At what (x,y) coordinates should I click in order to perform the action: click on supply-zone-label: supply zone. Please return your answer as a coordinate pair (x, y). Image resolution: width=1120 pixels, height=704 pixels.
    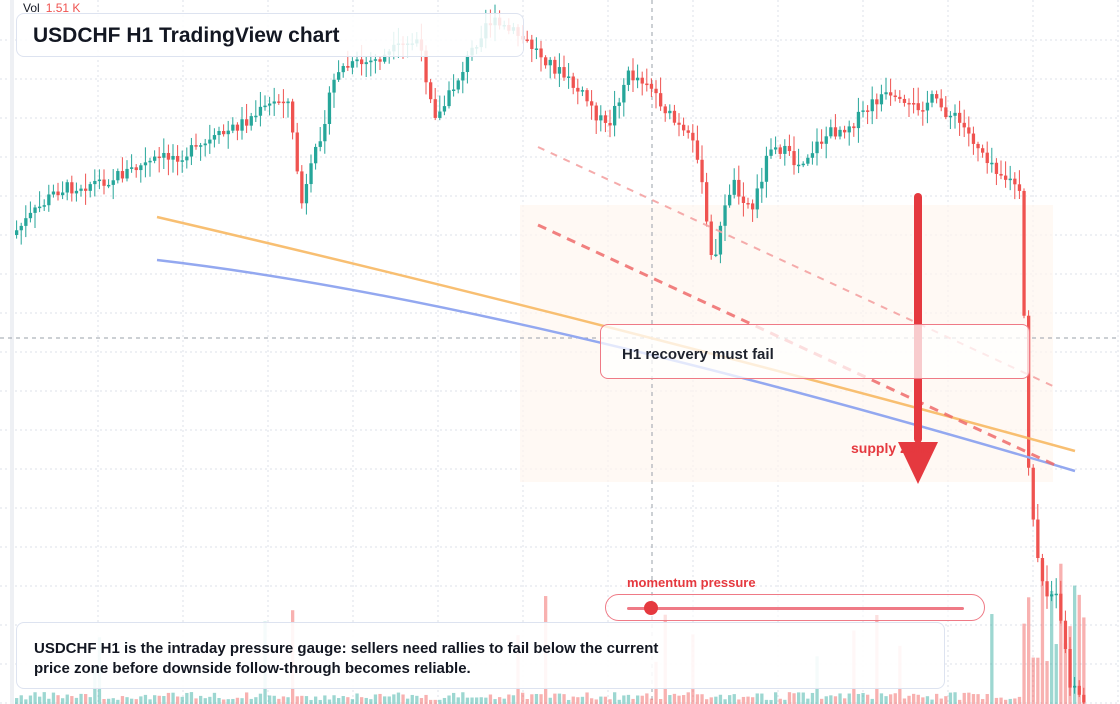
    Looking at the image, I should click on (891, 448).